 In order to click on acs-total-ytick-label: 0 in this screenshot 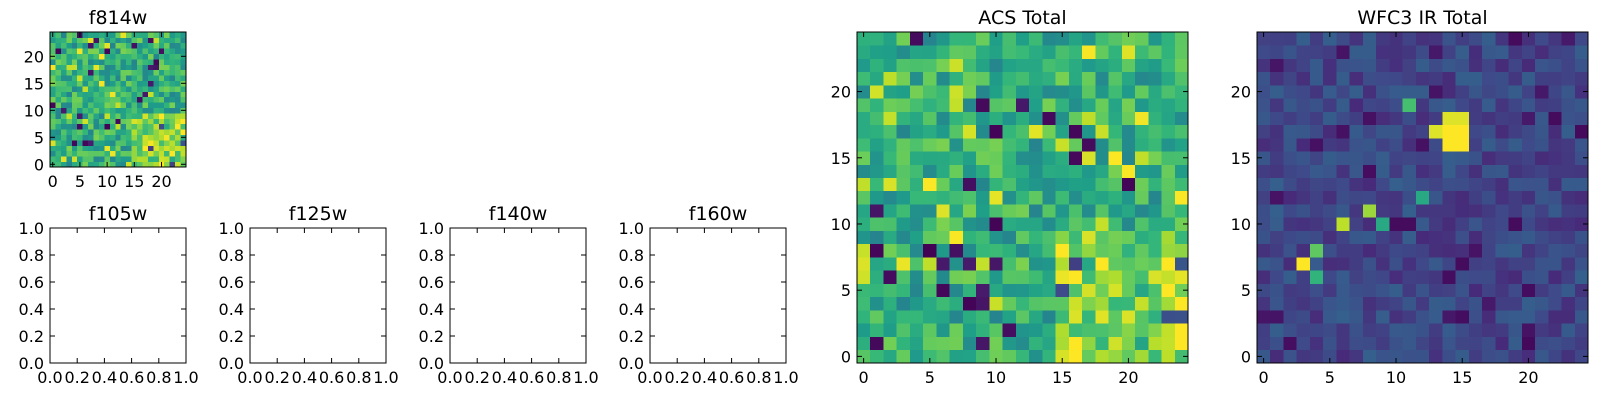, I will do `click(846, 356)`.